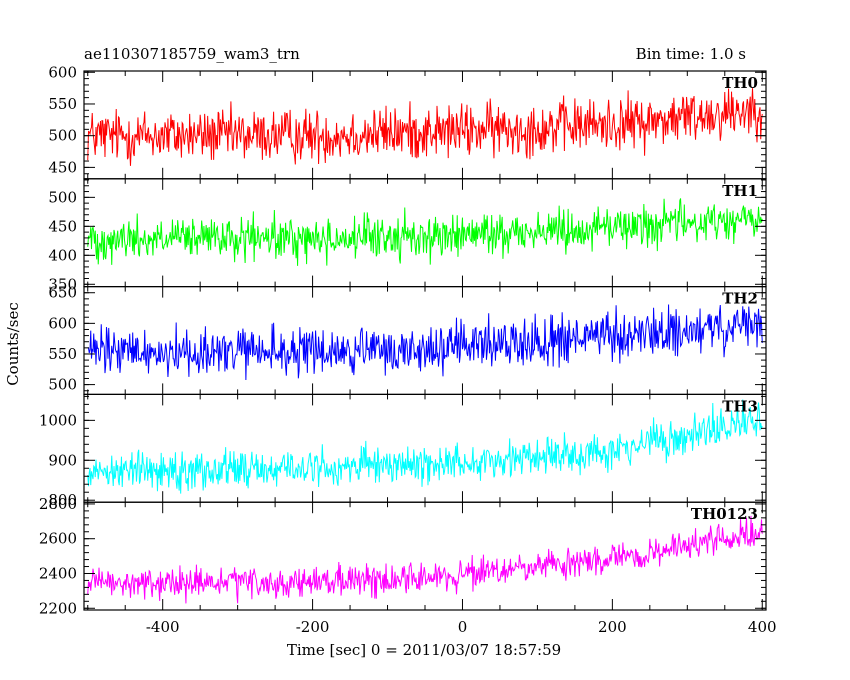 The height and width of the screenshot is (680, 850). Describe the element at coordinates (762, 627) in the screenshot. I see `x-tick-label: 400` at that location.